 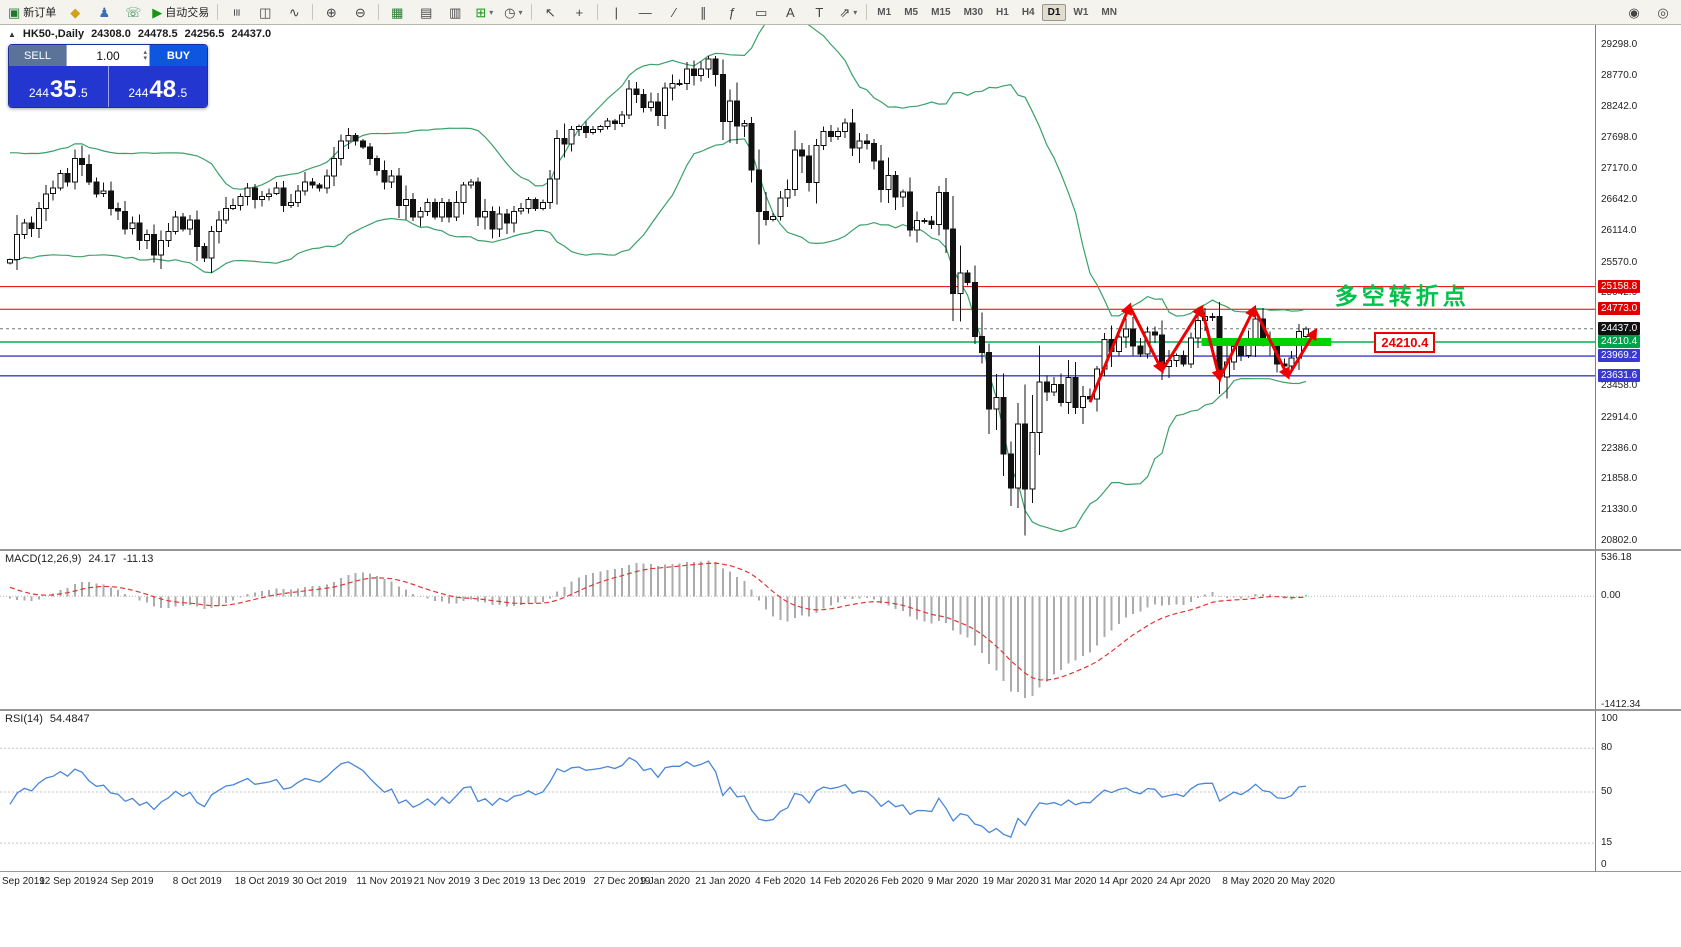 What do you see at coordinates (82, 93) in the screenshot?
I see `sell-price-suffix: .5` at bounding box center [82, 93].